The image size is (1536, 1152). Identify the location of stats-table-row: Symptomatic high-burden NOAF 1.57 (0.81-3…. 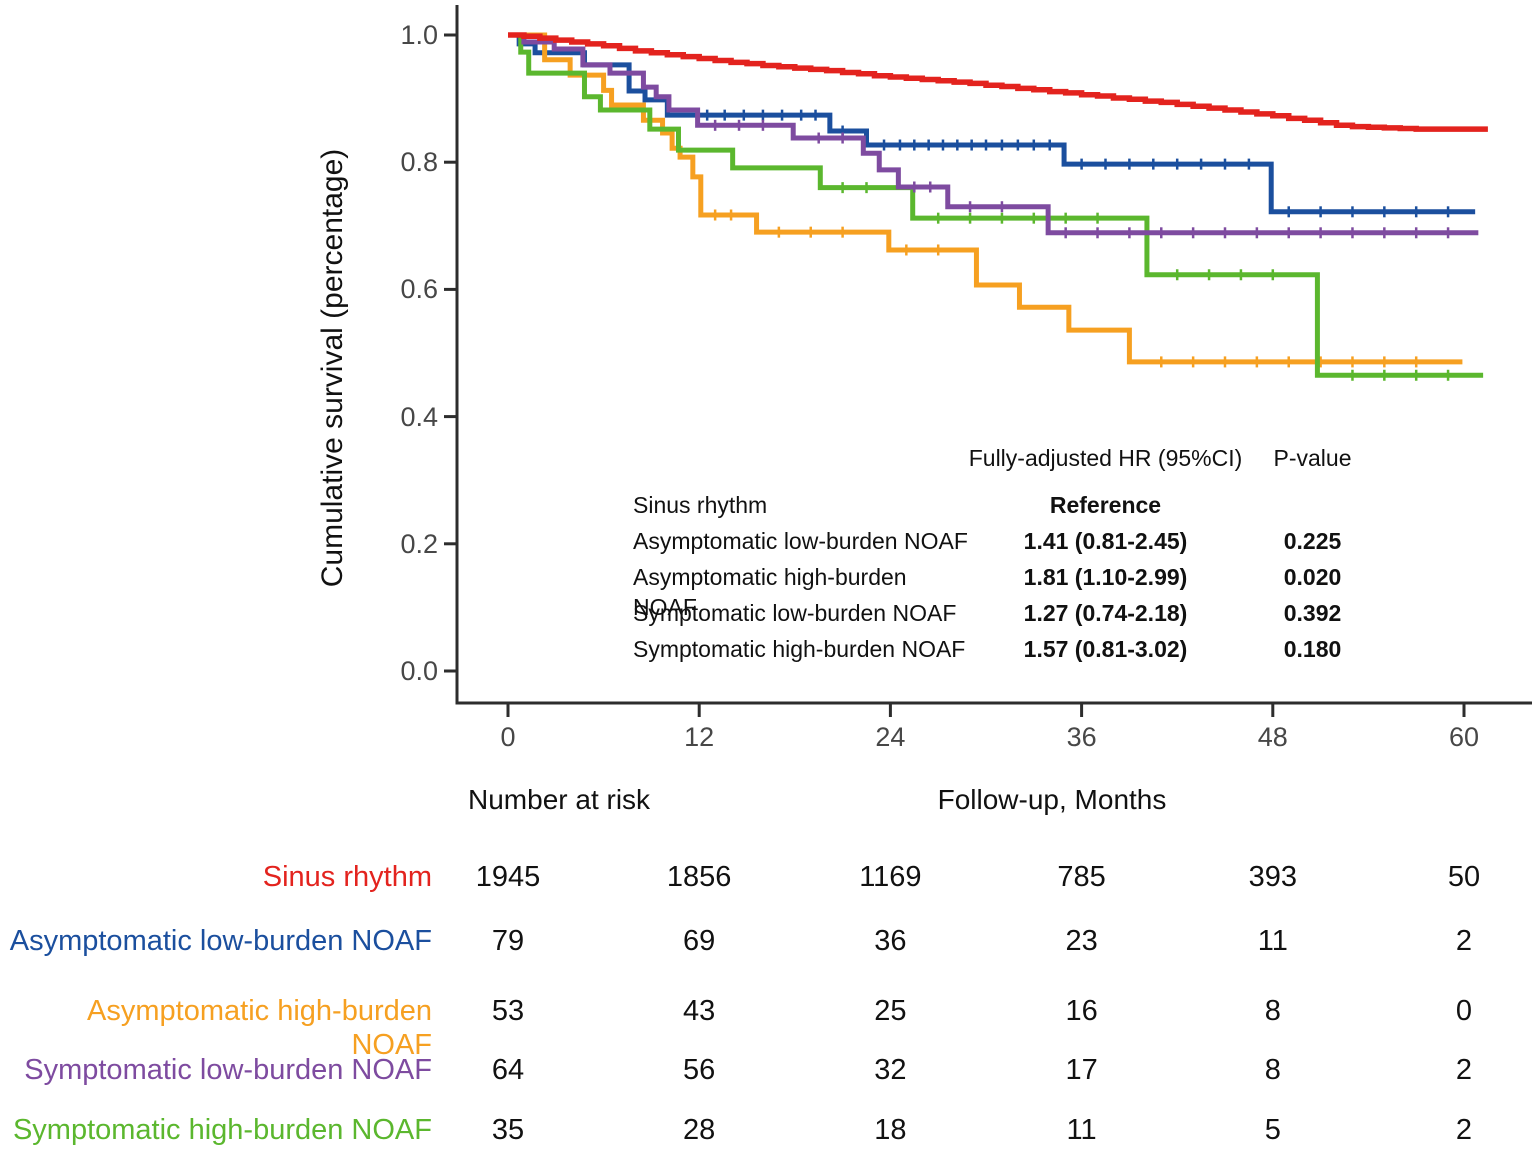
(768, 649).